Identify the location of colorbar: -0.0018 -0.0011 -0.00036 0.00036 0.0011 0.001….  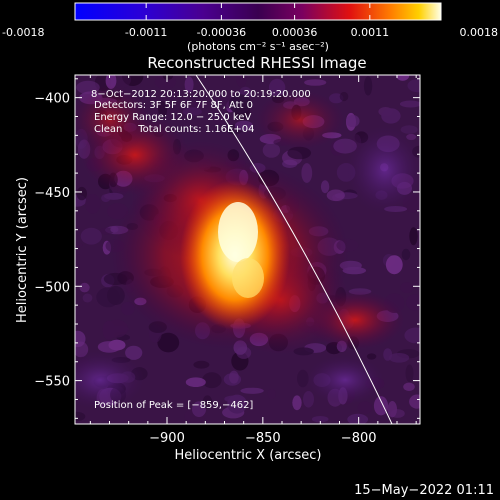
(250, 27).